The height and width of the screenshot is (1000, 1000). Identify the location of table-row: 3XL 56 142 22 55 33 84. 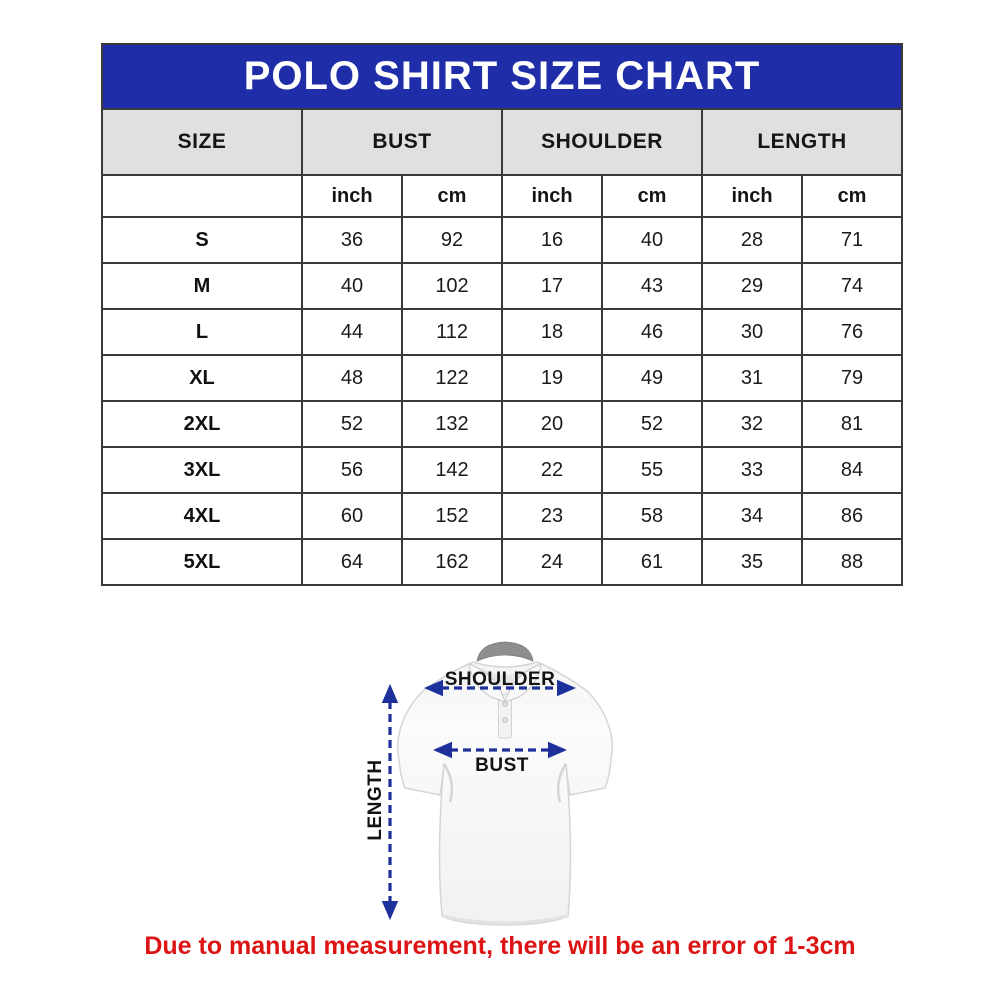
(502, 470).